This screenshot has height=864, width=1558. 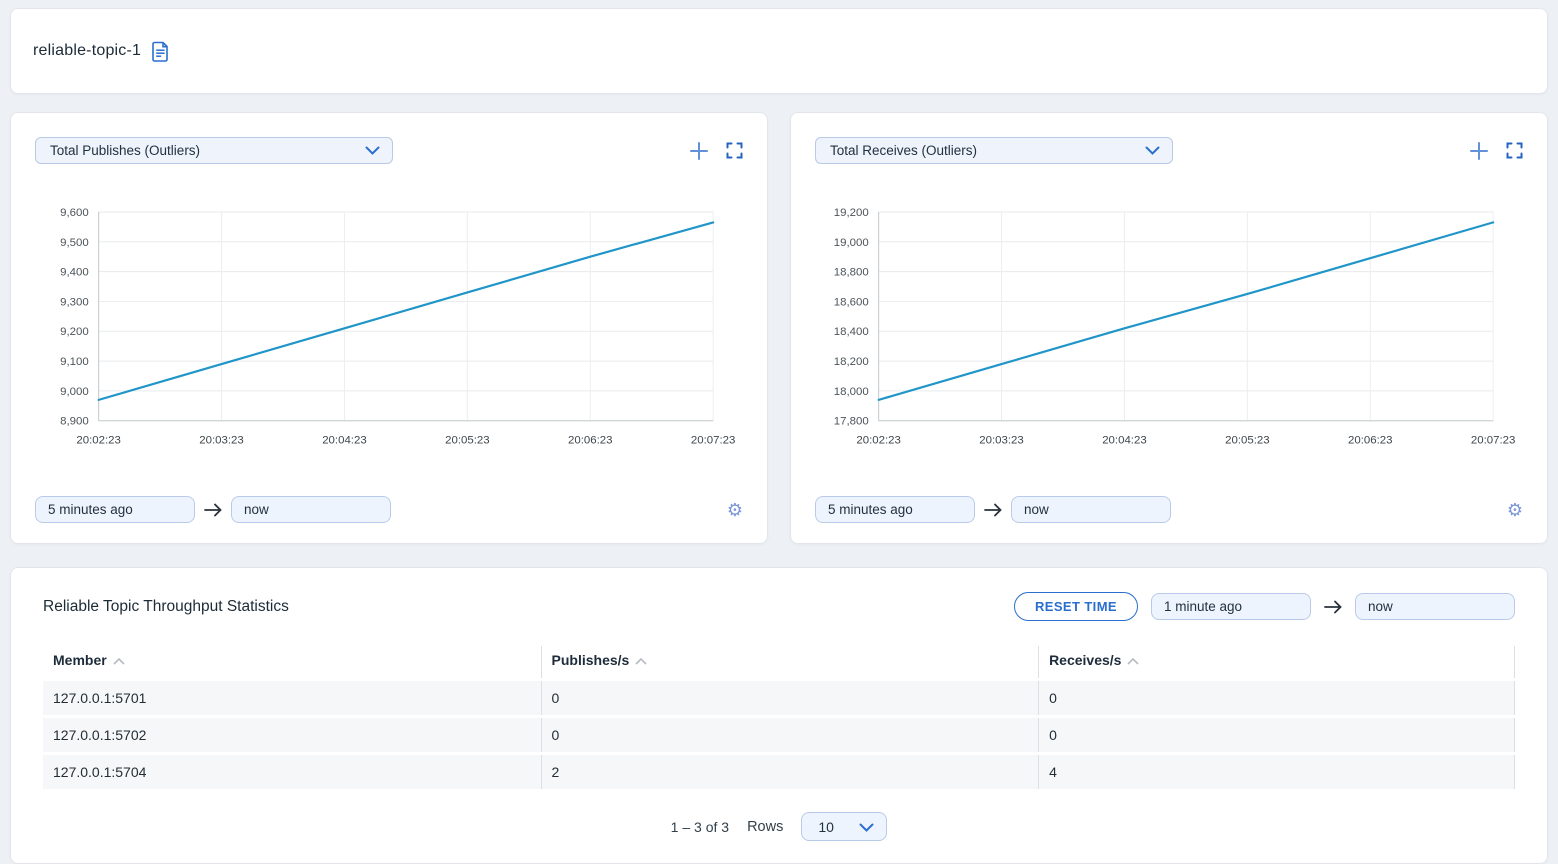 What do you see at coordinates (74, 332) in the screenshot?
I see `svg-text: 9,200` at bounding box center [74, 332].